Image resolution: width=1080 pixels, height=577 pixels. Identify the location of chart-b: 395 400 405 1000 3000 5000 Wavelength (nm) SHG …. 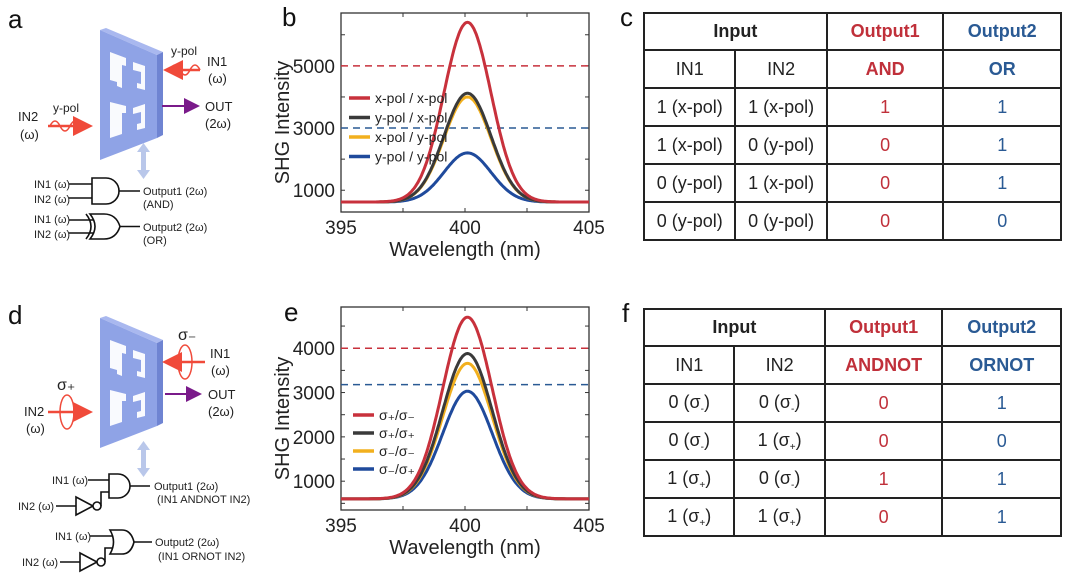
(438, 136).